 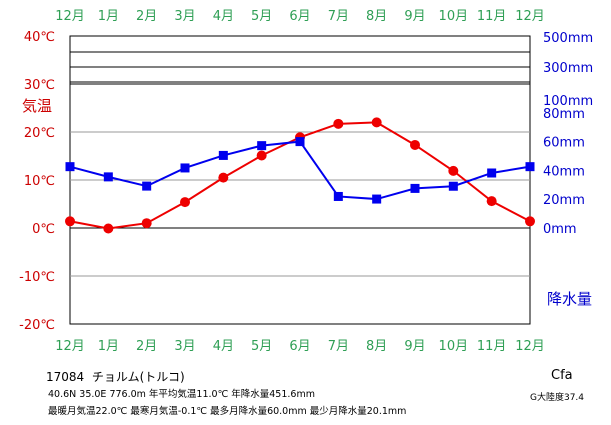 I want to click on bottom-month-label: 6月, so click(x=299, y=346).